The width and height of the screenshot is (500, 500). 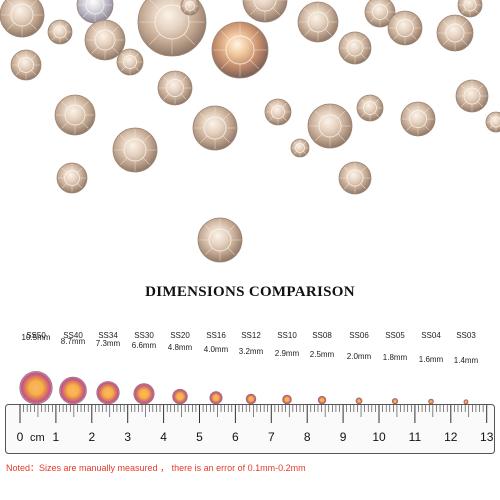 What do you see at coordinates (395, 335) in the screenshot?
I see `size-code-ss05: SS05` at bounding box center [395, 335].